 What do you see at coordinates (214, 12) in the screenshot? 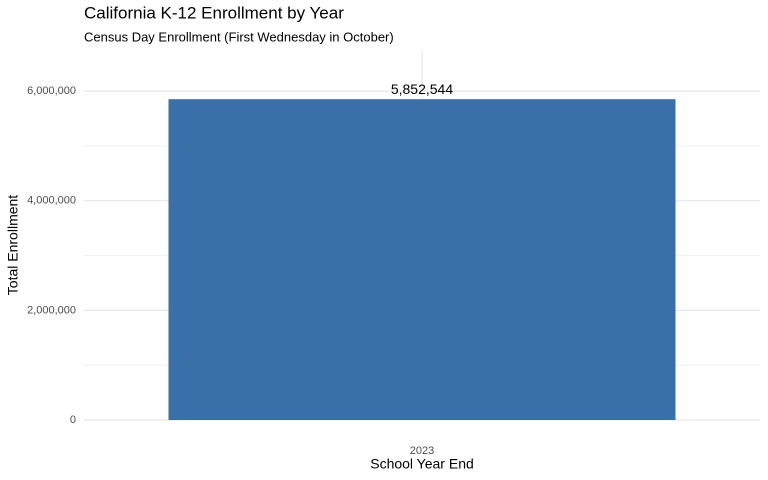
I see `chart-title: California K-12 Enrollment by Year` at bounding box center [214, 12].